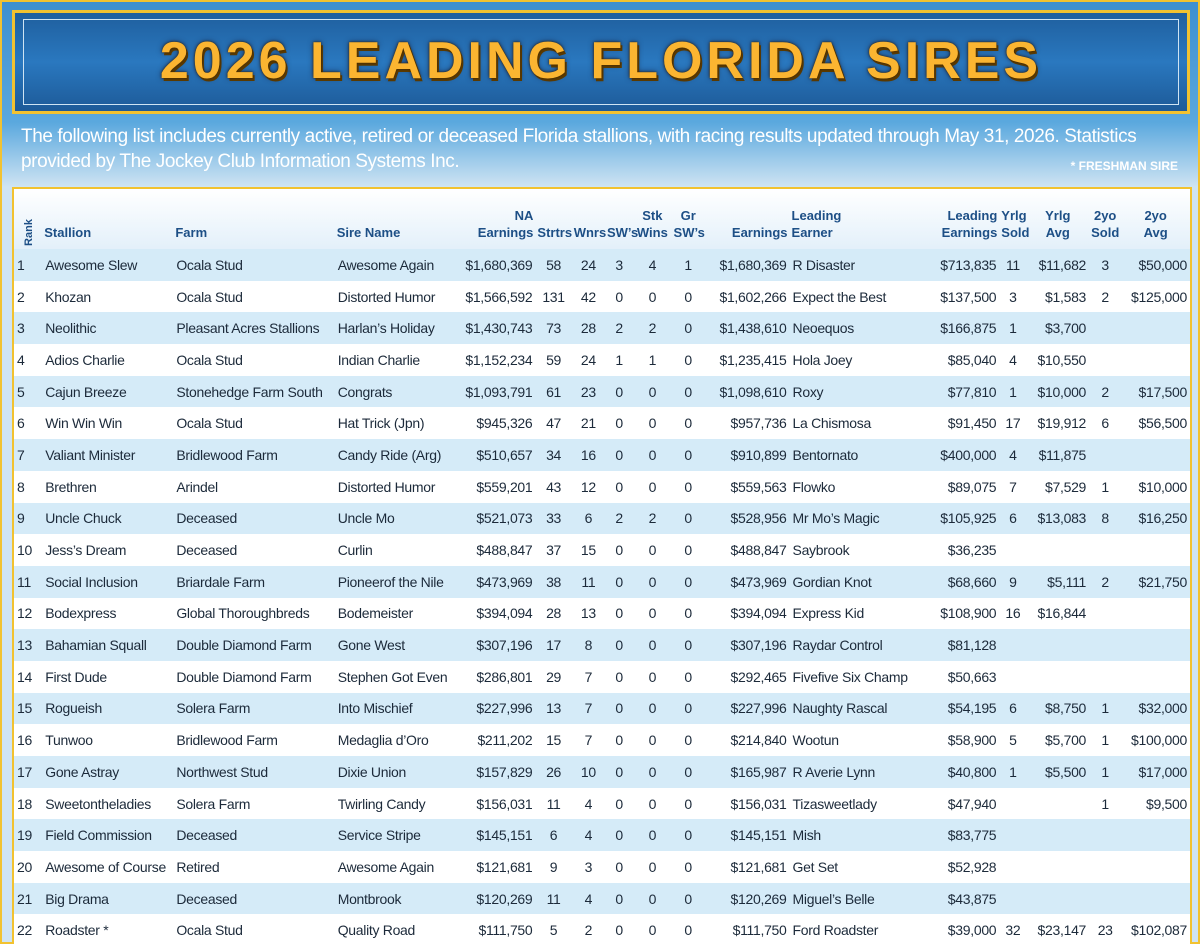  What do you see at coordinates (1058, 518) in the screenshot?
I see `table-cell: $13,083` at bounding box center [1058, 518].